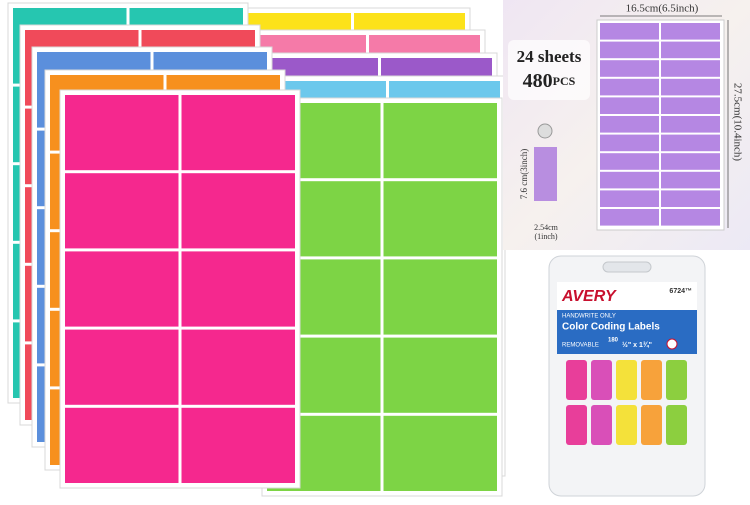 The height and width of the screenshot is (505, 750). I want to click on package-labels, so click(626, 402).